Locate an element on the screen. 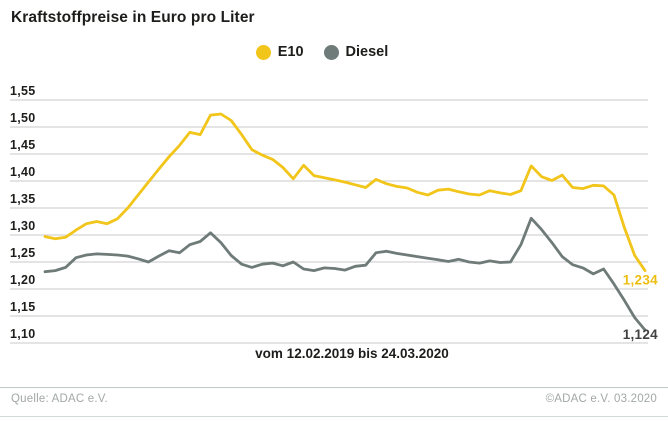 This screenshot has height=421, width=668. diesel-end-value-label: 1,124 is located at coordinates (640, 334).